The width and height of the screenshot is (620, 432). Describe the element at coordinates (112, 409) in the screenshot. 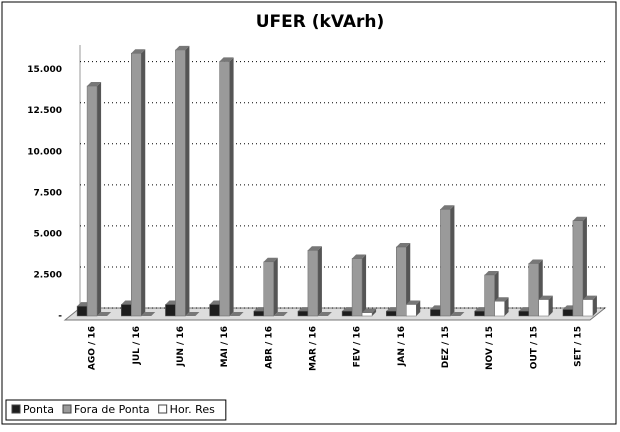

I see `legend-label: Fora de Ponta` at that location.